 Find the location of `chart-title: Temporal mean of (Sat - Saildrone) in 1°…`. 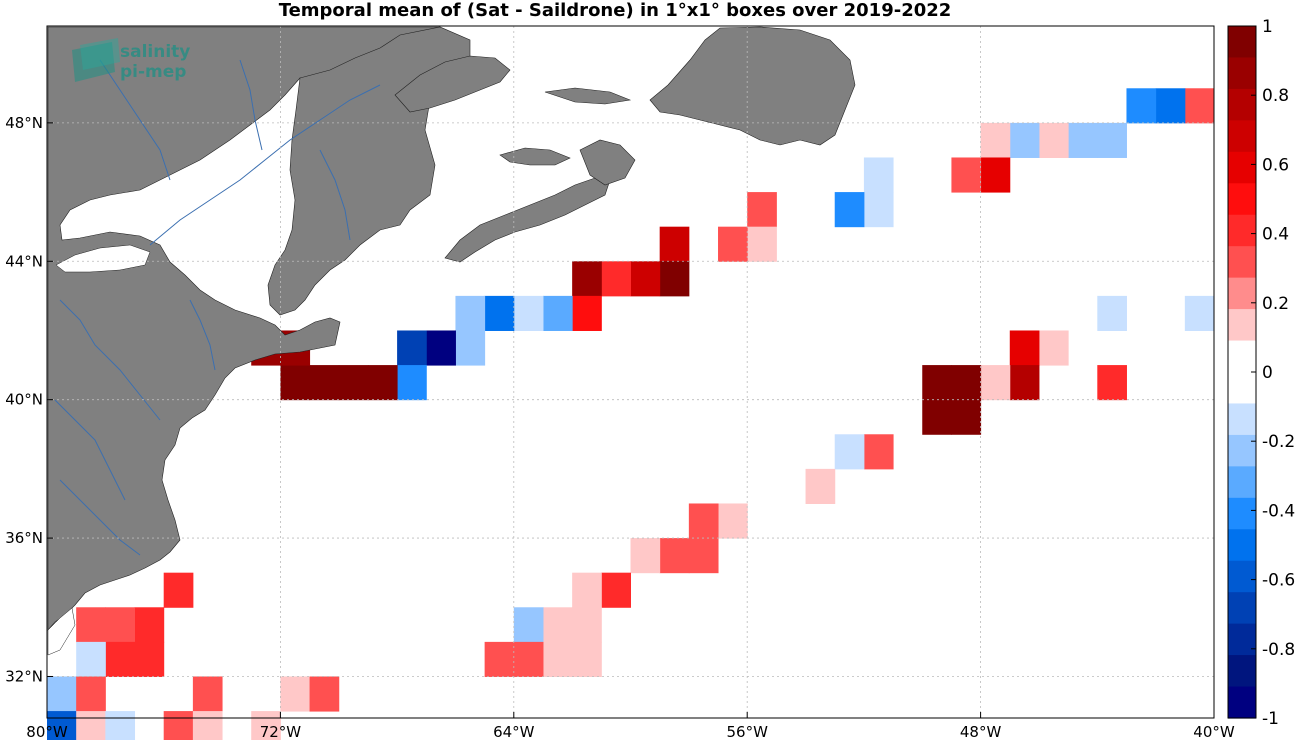

chart-title: Temporal mean of (Sat - Saildrone) in 1°… is located at coordinates (615, 10).